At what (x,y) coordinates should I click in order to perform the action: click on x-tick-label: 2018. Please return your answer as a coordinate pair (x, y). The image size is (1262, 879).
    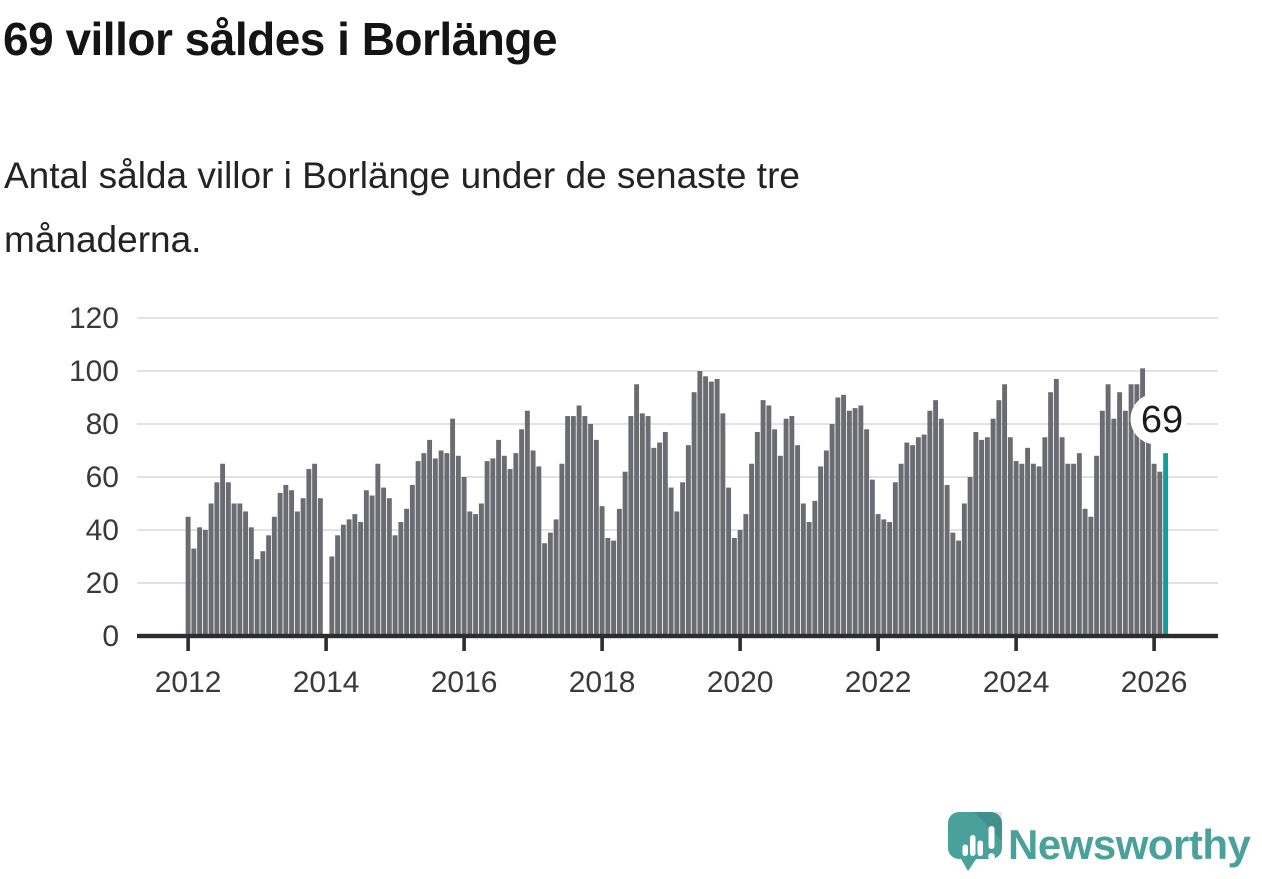
    Looking at the image, I should click on (602, 682).